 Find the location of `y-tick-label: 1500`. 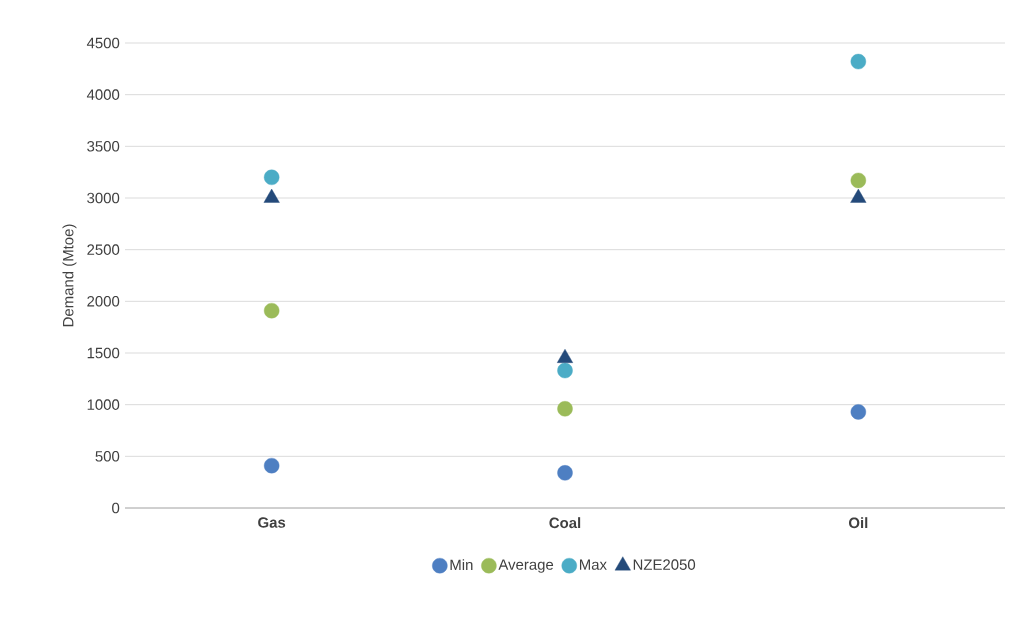

y-tick-label: 1500 is located at coordinates (103, 353).